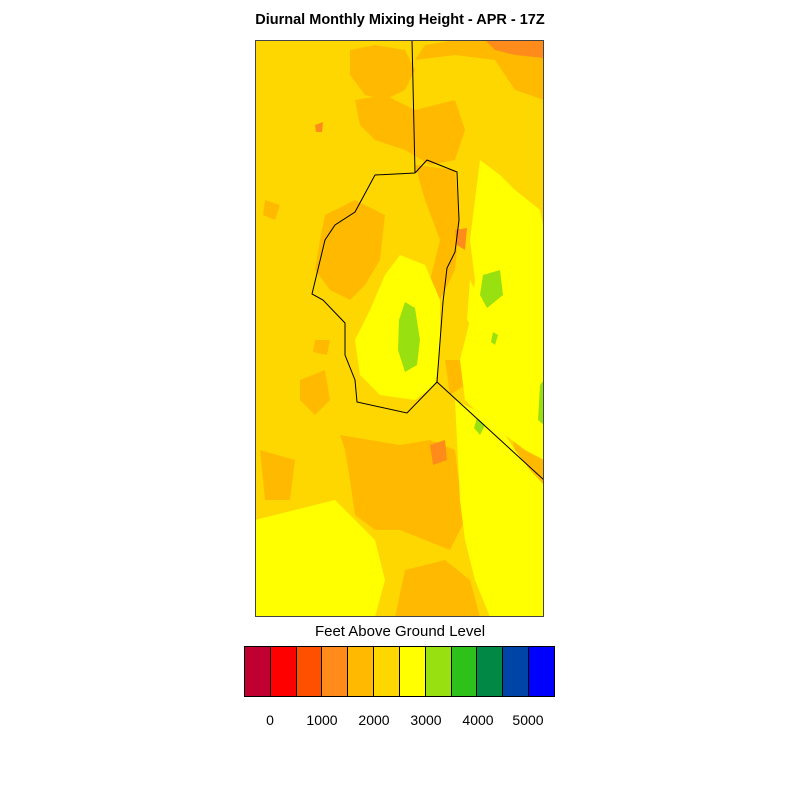  Describe the element at coordinates (400, 722) in the screenshot. I see `colorbar-tick-labels: 0 1000 2000 3000 4000 5000` at that location.